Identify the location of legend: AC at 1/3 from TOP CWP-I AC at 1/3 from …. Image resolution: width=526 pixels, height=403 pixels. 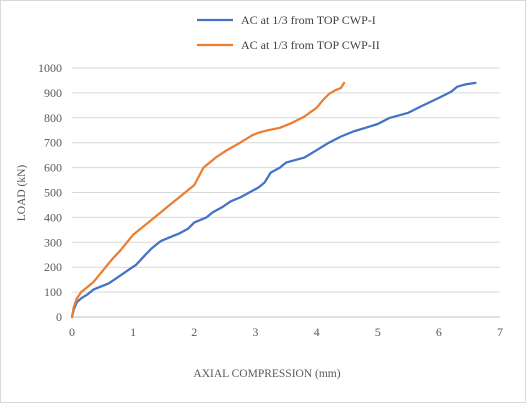
(288, 32).